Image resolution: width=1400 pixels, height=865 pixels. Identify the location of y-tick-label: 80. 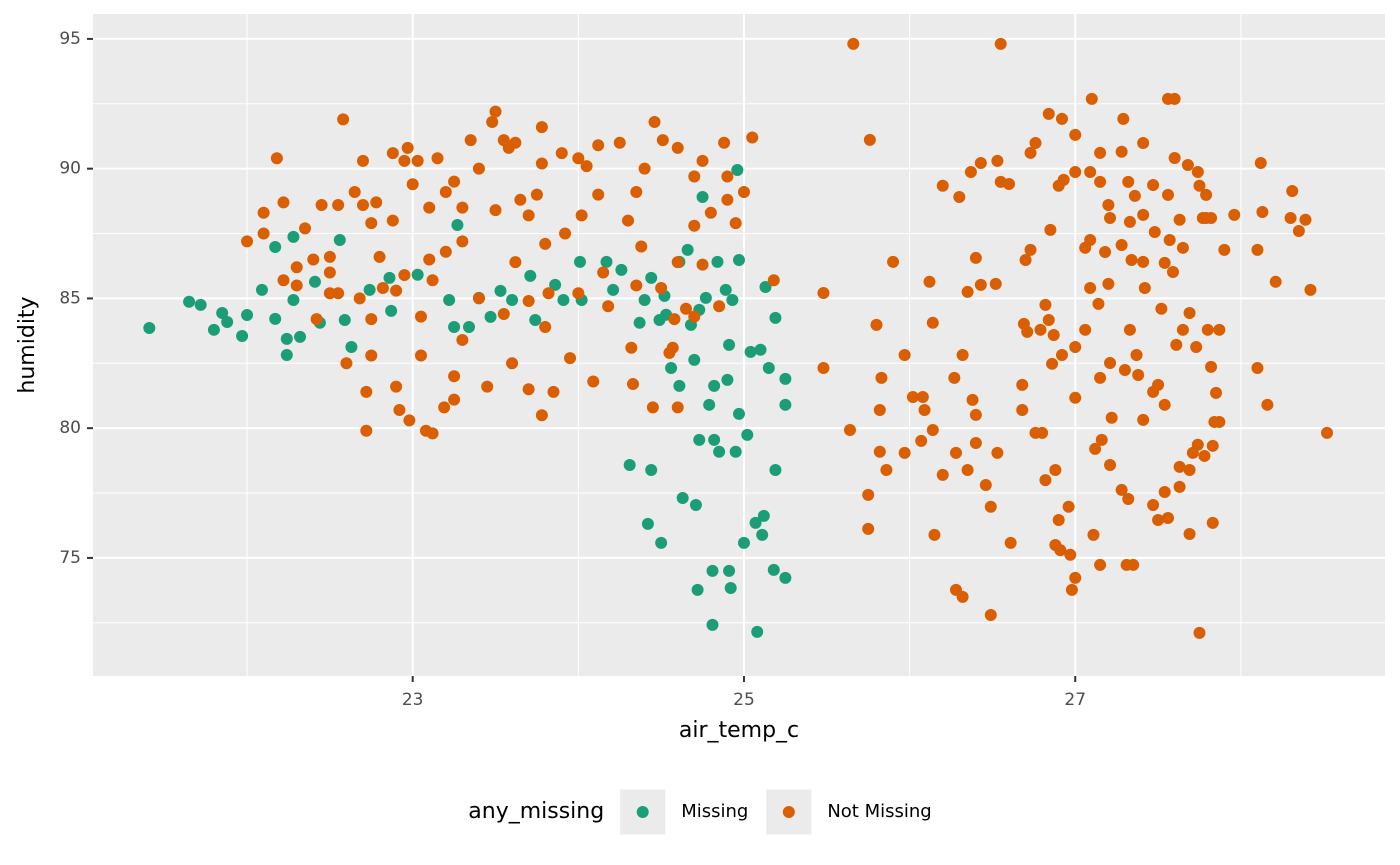
(70, 428).